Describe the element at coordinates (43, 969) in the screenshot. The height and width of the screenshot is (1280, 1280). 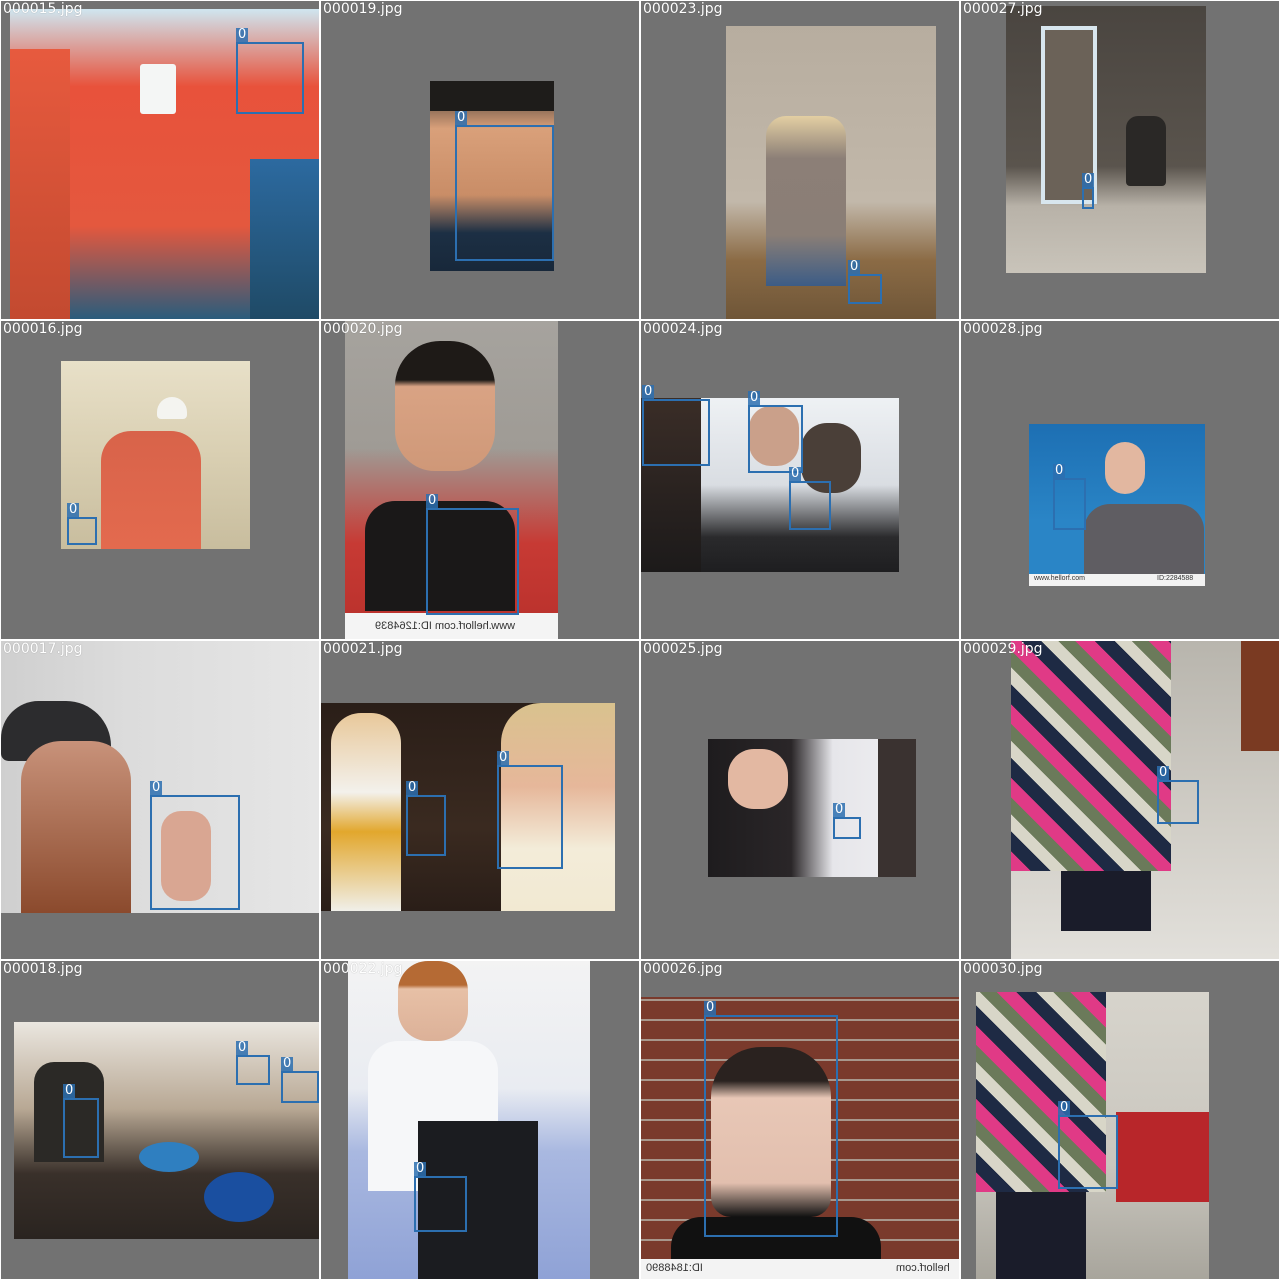
I see `filename-label: 000018.jpg` at that location.